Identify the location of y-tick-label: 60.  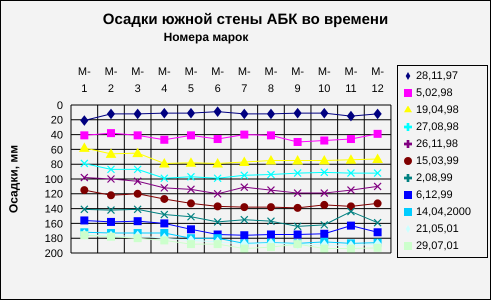
(56, 150).